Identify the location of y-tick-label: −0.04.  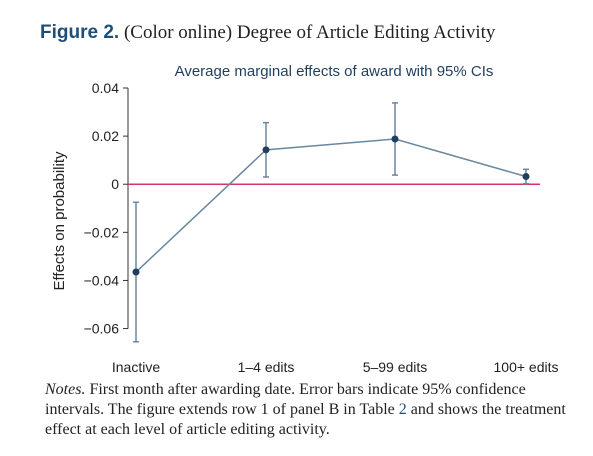
(102, 280).